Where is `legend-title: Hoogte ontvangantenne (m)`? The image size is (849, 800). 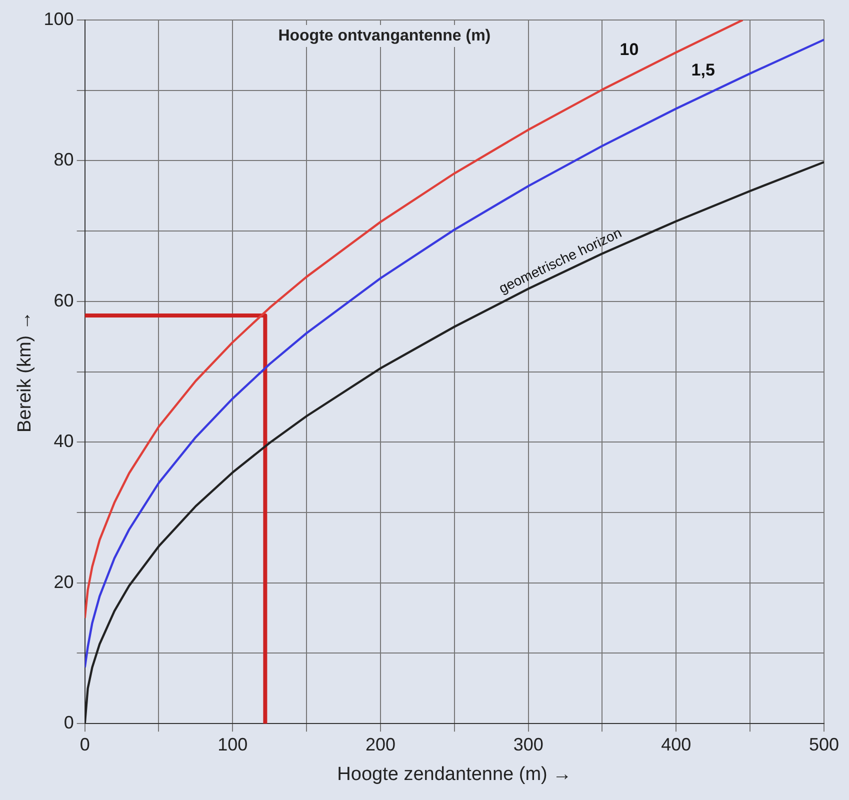
legend-title: Hoogte ontvangantenne (m) is located at coordinates (384, 35).